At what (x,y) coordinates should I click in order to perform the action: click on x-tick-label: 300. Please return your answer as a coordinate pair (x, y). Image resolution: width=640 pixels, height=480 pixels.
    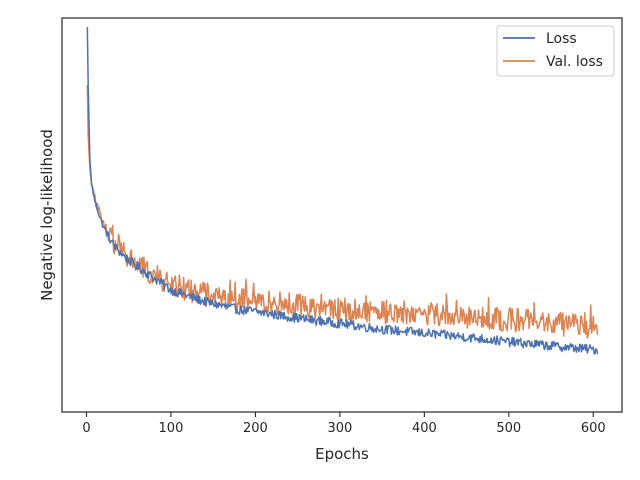
    Looking at the image, I should click on (339, 428).